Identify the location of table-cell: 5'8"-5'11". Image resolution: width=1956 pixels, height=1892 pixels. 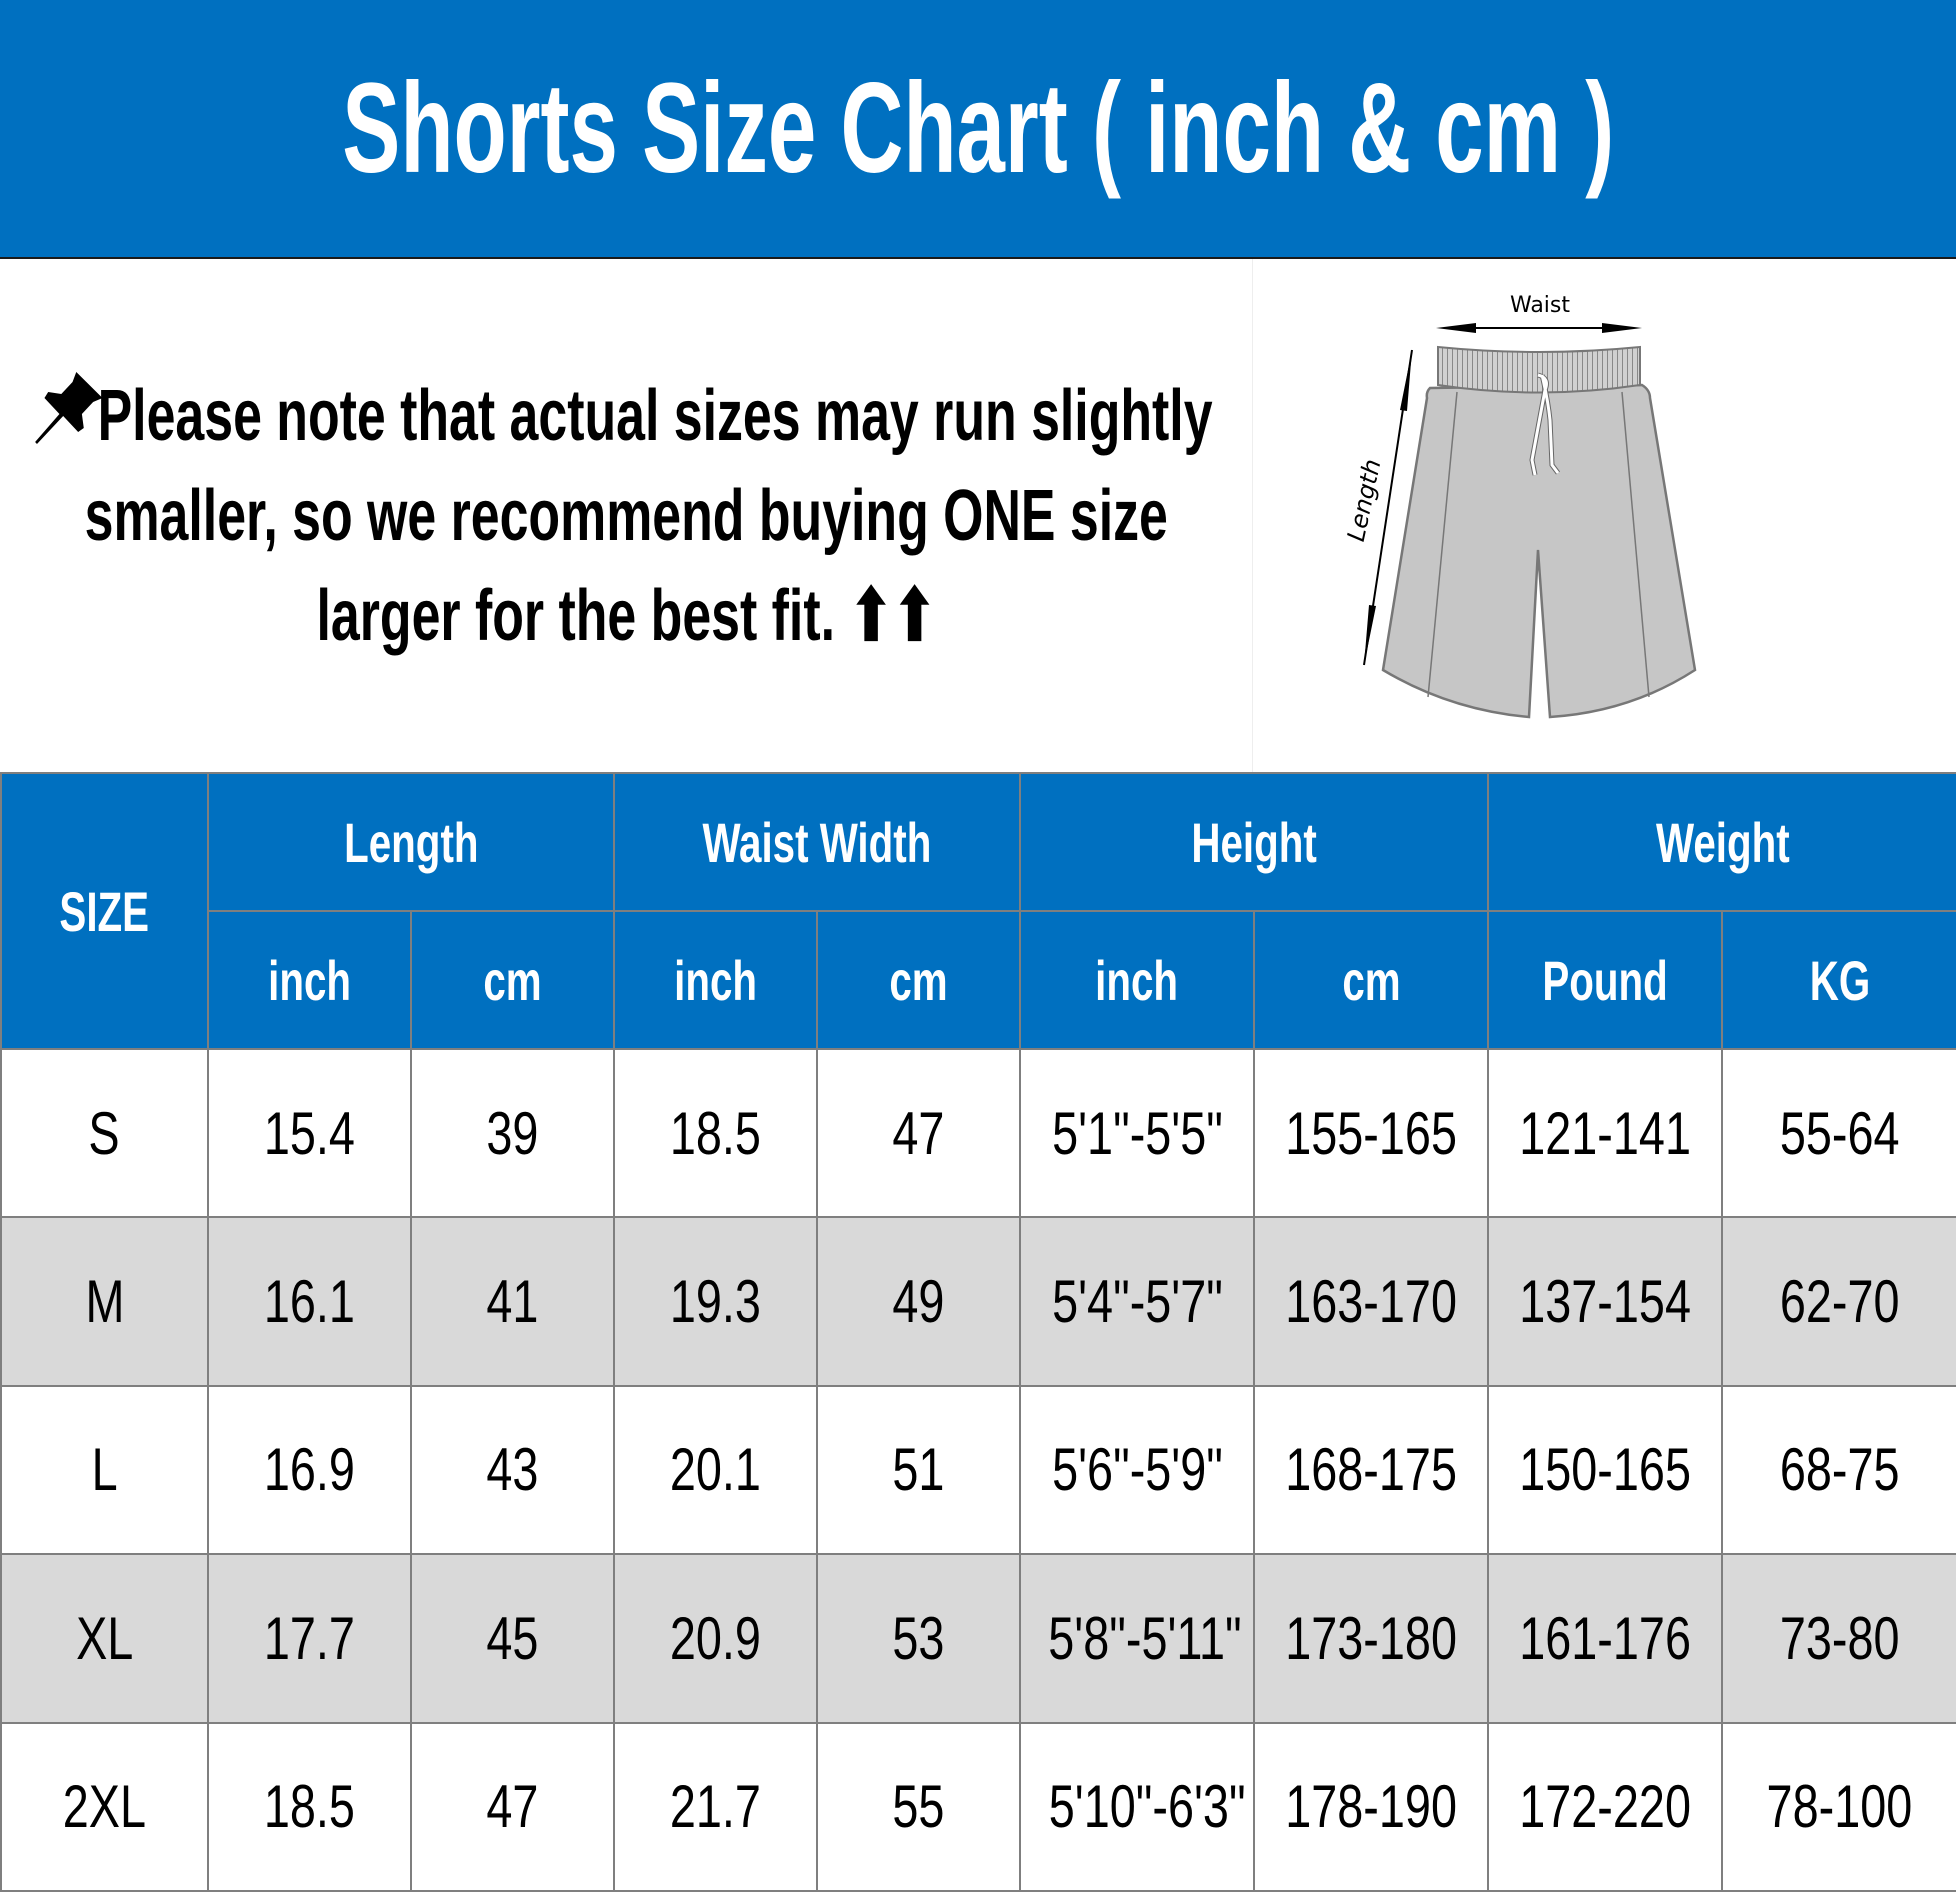
(1137, 1638).